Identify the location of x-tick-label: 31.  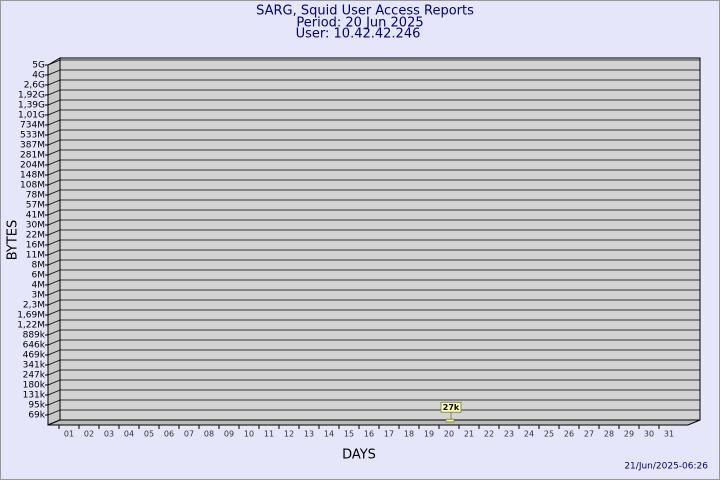
(669, 434).